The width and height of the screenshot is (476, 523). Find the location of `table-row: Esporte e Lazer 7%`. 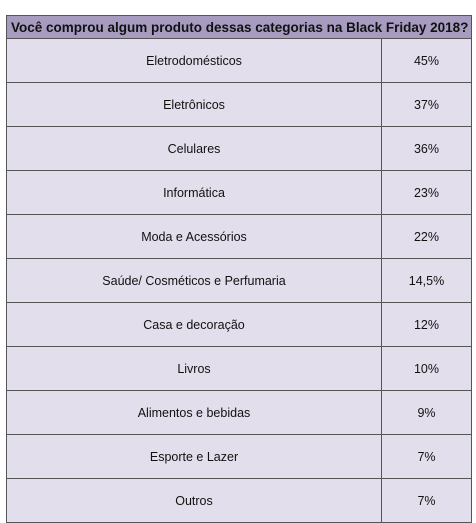

table-row: Esporte e Lazer 7% is located at coordinates (239, 456).